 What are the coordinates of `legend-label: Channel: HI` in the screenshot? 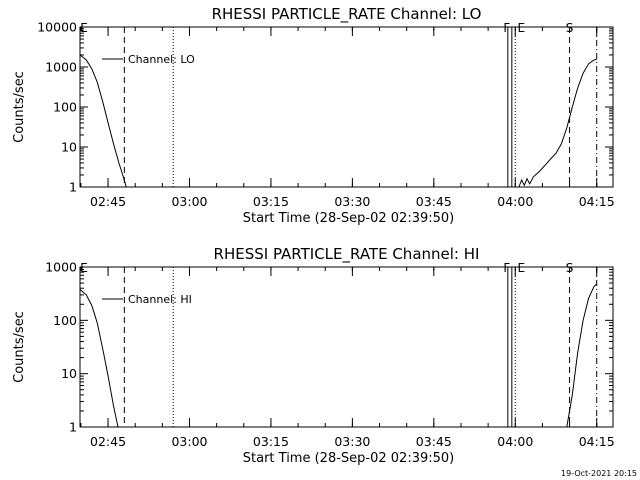 It's located at (160, 299).